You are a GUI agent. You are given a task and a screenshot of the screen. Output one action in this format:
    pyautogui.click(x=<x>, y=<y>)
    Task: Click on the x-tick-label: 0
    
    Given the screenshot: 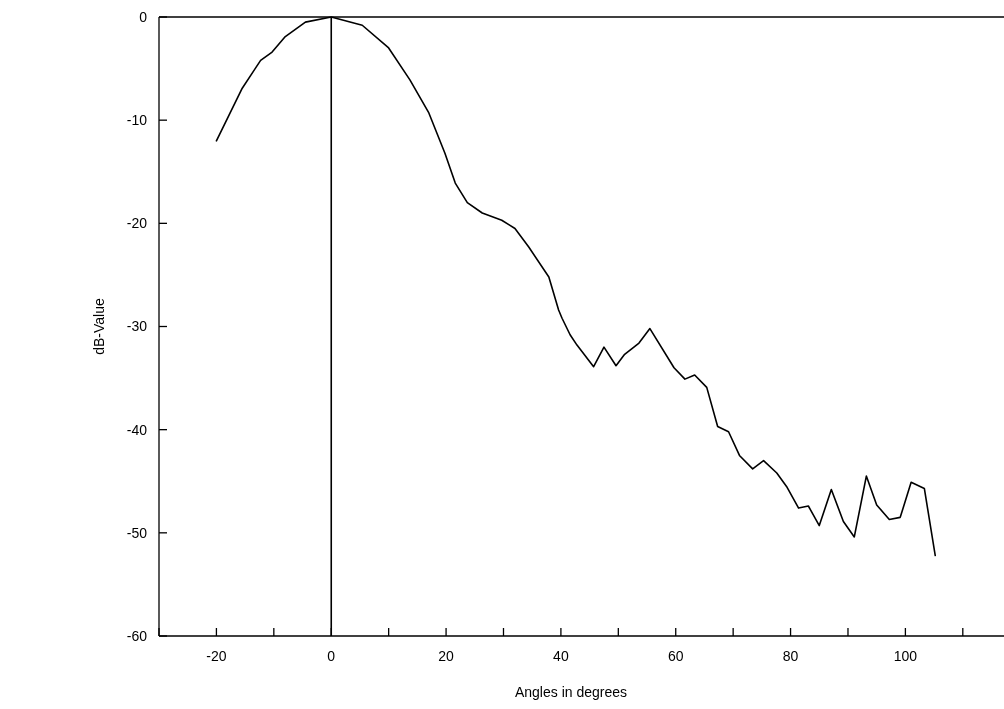 What is the action you would take?
    pyautogui.click(x=331, y=656)
    